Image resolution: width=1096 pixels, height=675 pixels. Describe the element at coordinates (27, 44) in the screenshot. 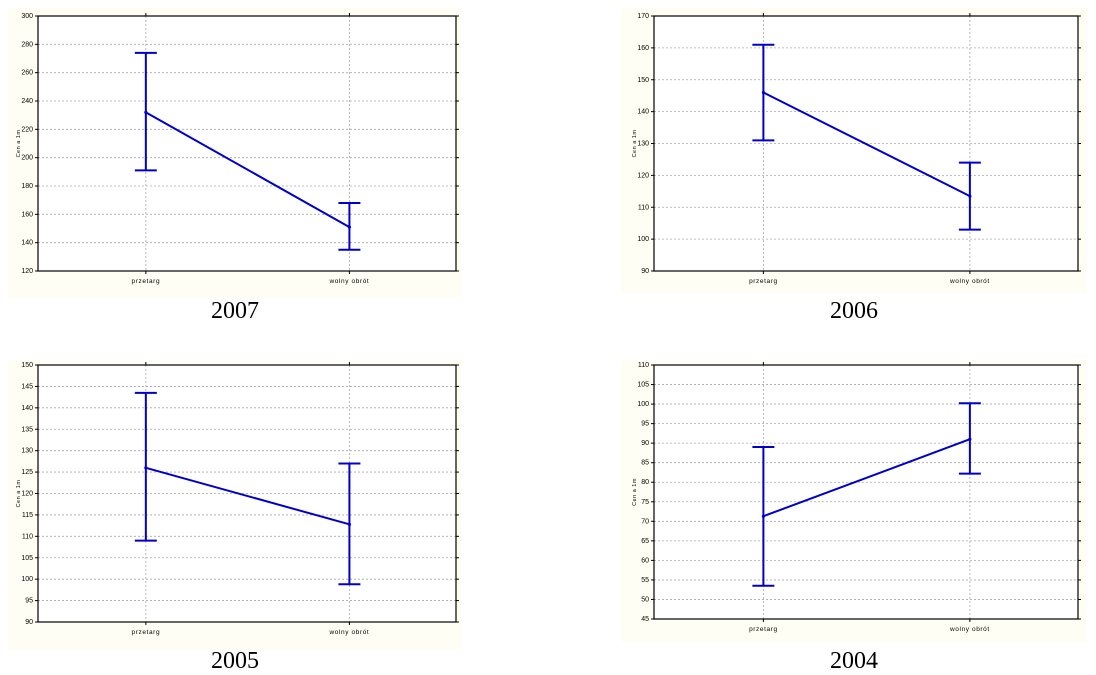

I see `y-tick-label: 280` at that location.